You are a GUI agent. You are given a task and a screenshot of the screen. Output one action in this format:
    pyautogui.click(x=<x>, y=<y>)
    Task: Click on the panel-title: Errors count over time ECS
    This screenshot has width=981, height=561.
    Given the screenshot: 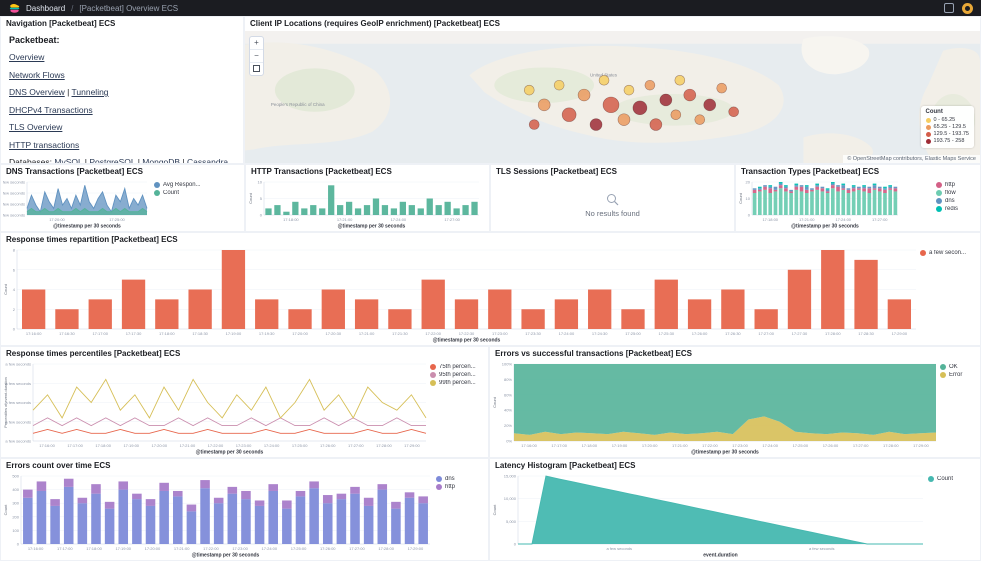 What is the action you would take?
    pyautogui.click(x=58, y=465)
    